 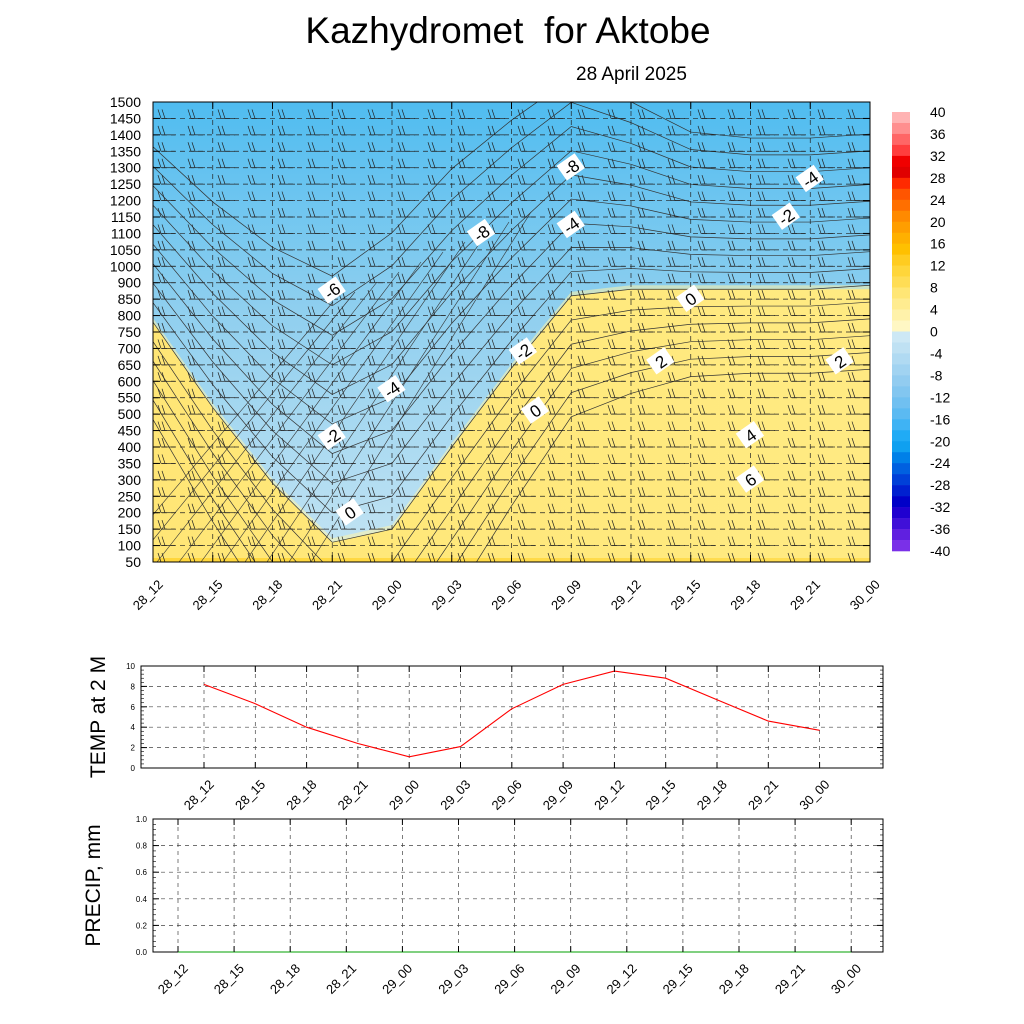 I want to click on colorbar-label: 4, so click(x=934, y=310).